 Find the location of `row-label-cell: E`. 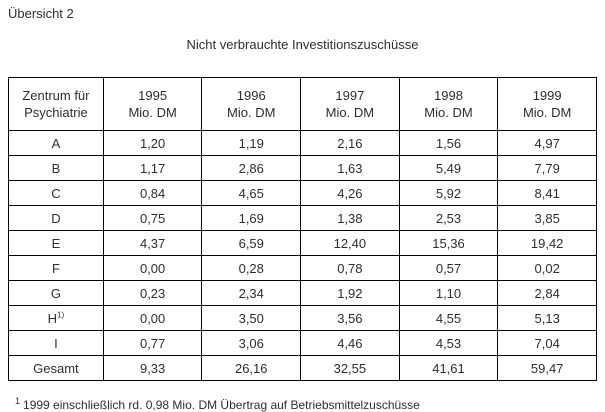

row-label-cell: E is located at coordinates (56, 243).